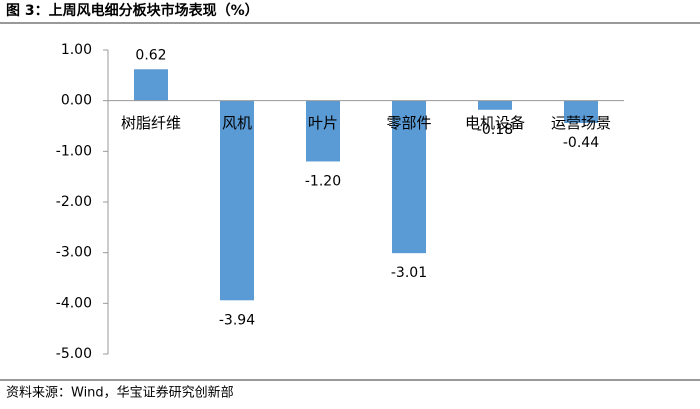 The height and width of the screenshot is (409, 700). What do you see at coordinates (581, 143) in the screenshot?
I see `value-label: -0.44` at bounding box center [581, 143].